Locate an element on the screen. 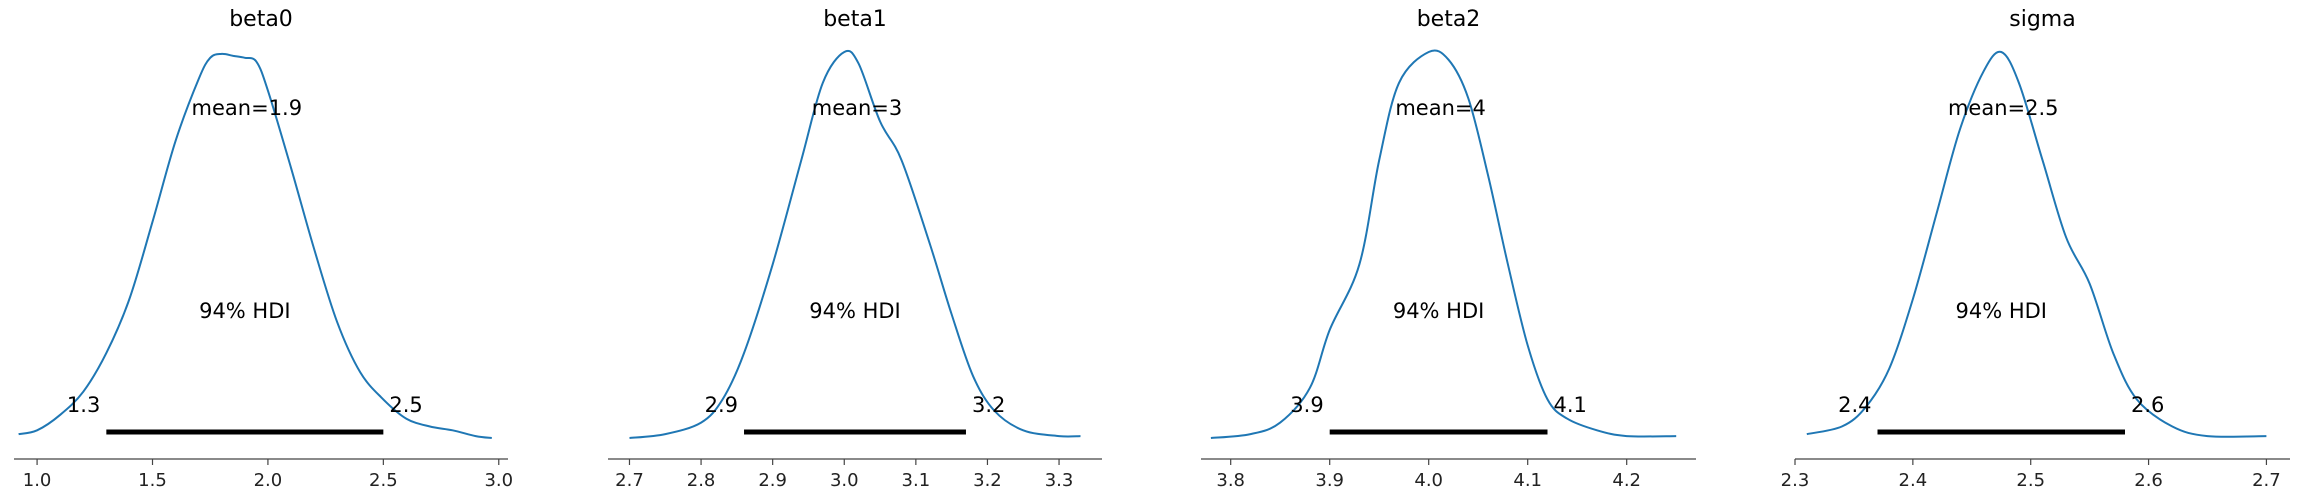  x-tick-label: 3.1 is located at coordinates (916, 480).